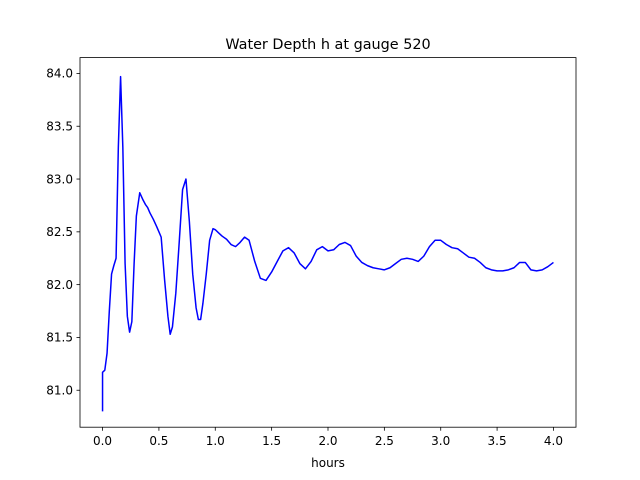 The height and width of the screenshot is (480, 640). I want to click on x-tick-label: 2.0, so click(327, 441).